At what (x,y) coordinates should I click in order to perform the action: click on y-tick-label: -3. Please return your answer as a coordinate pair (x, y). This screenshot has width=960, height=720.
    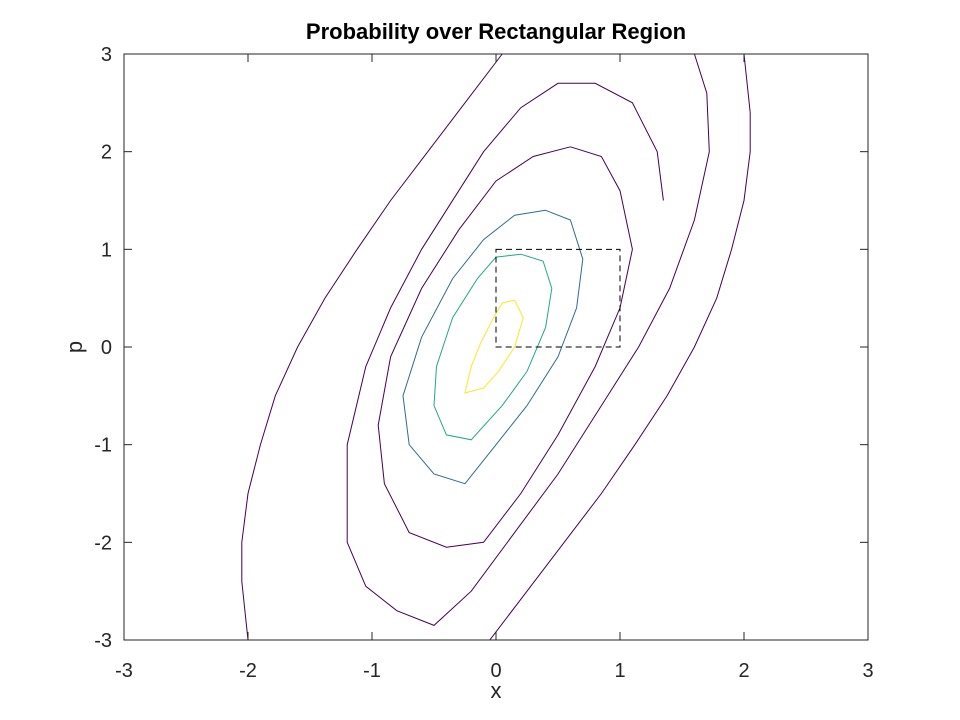
    Looking at the image, I should click on (103, 641).